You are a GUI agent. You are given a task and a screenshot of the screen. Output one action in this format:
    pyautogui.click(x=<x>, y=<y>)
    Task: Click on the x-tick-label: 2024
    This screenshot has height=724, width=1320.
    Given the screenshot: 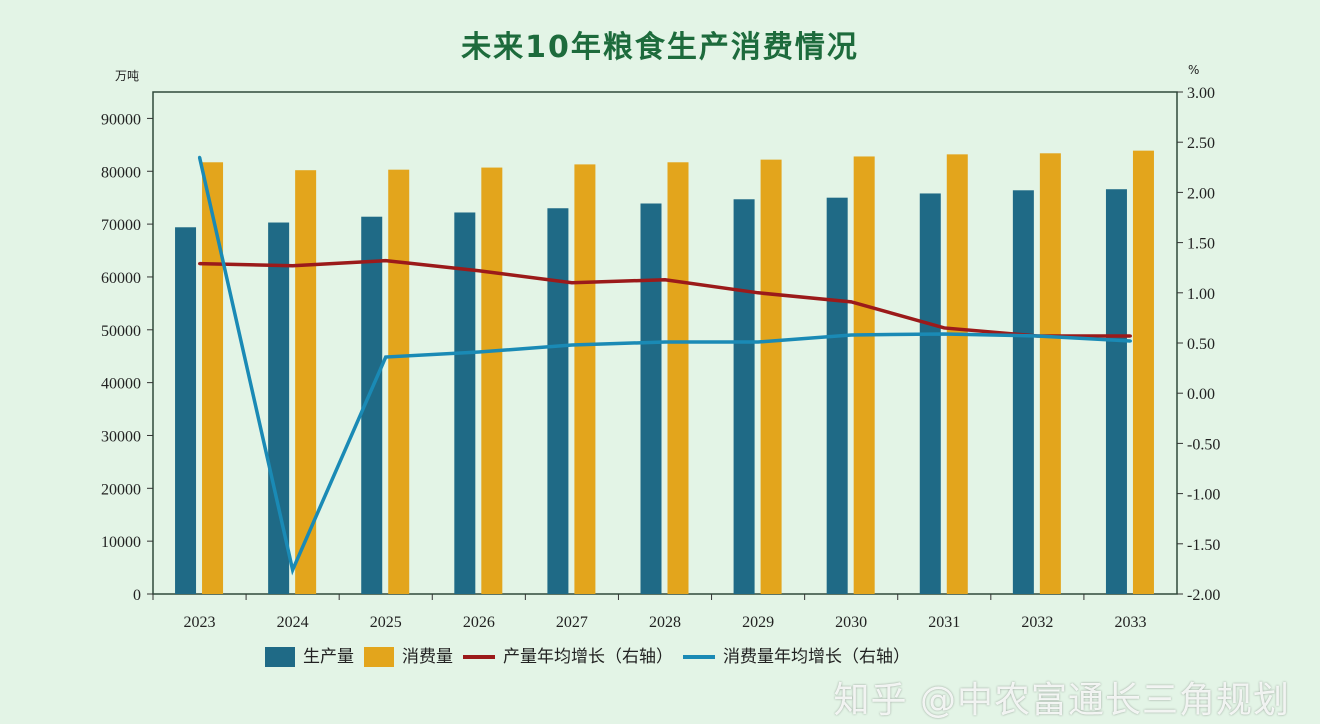 What is the action you would take?
    pyautogui.click(x=293, y=622)
    